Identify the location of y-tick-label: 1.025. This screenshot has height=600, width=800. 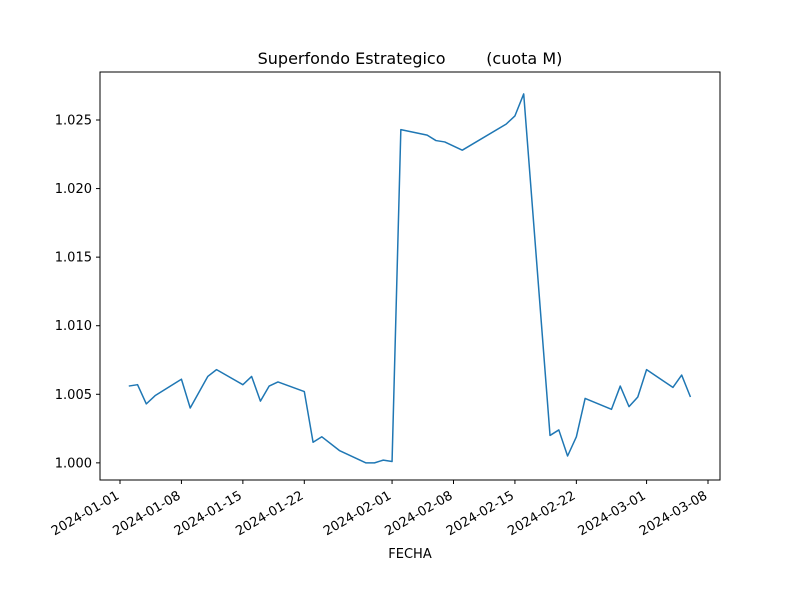
(73, 121).